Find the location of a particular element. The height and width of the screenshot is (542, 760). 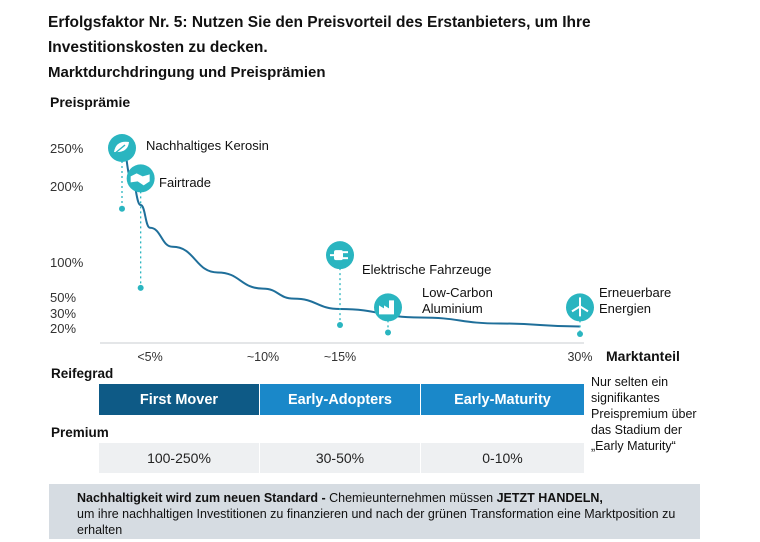

premium-first-mover: 100-250% is located at coordinates (179, 458).